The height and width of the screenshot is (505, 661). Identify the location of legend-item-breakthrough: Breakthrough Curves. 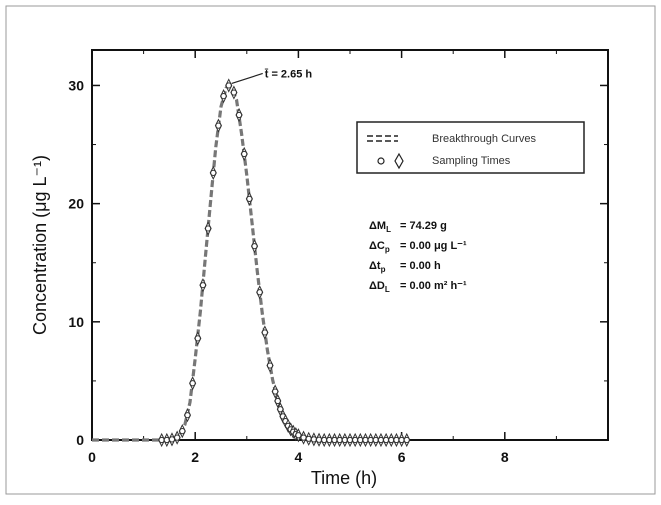
(451, 139).